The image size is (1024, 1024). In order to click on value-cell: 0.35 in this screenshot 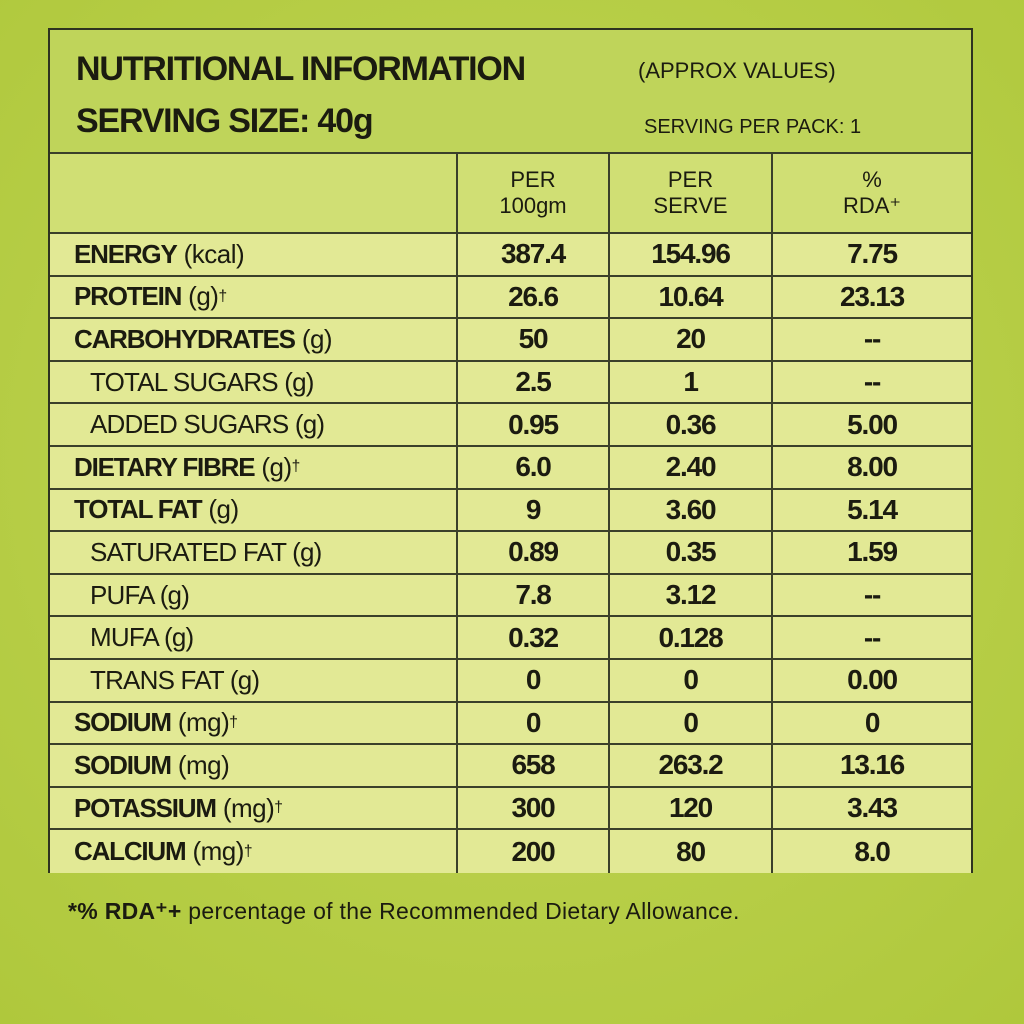, I will do `click(691, 553)`.